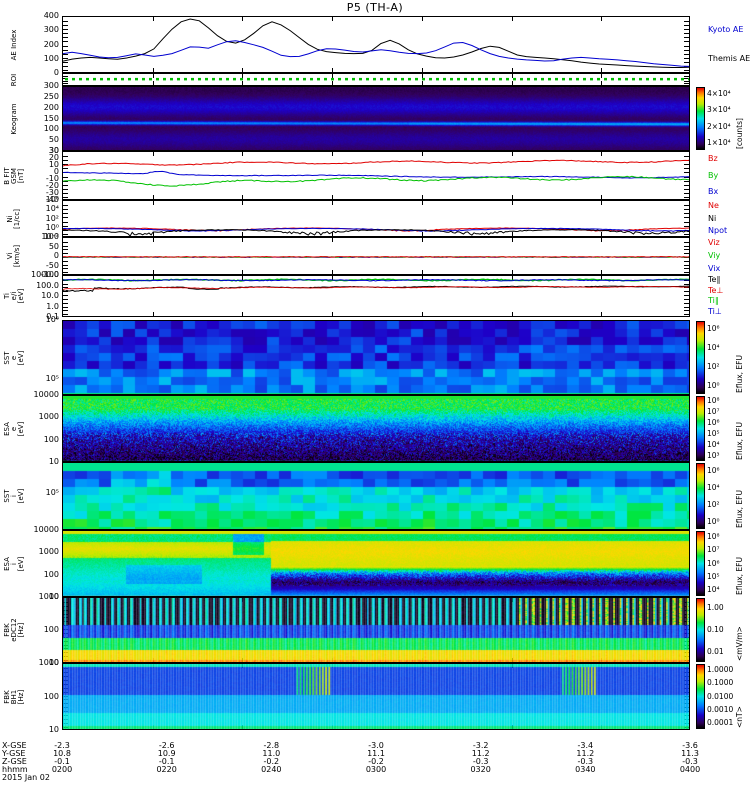 This screenshot has height=800, width=750. I want to click on axis-value: -3.6, so click(690, 745).